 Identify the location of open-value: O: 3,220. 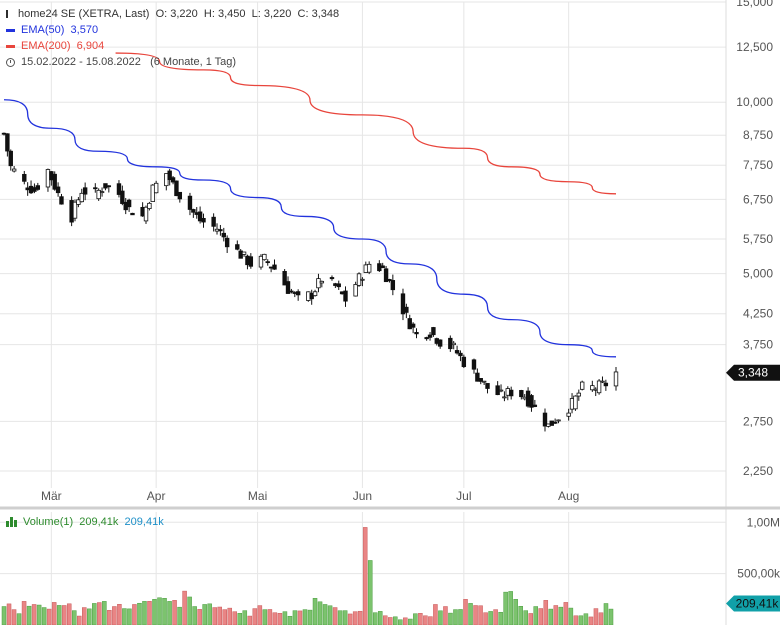
(176, 14).